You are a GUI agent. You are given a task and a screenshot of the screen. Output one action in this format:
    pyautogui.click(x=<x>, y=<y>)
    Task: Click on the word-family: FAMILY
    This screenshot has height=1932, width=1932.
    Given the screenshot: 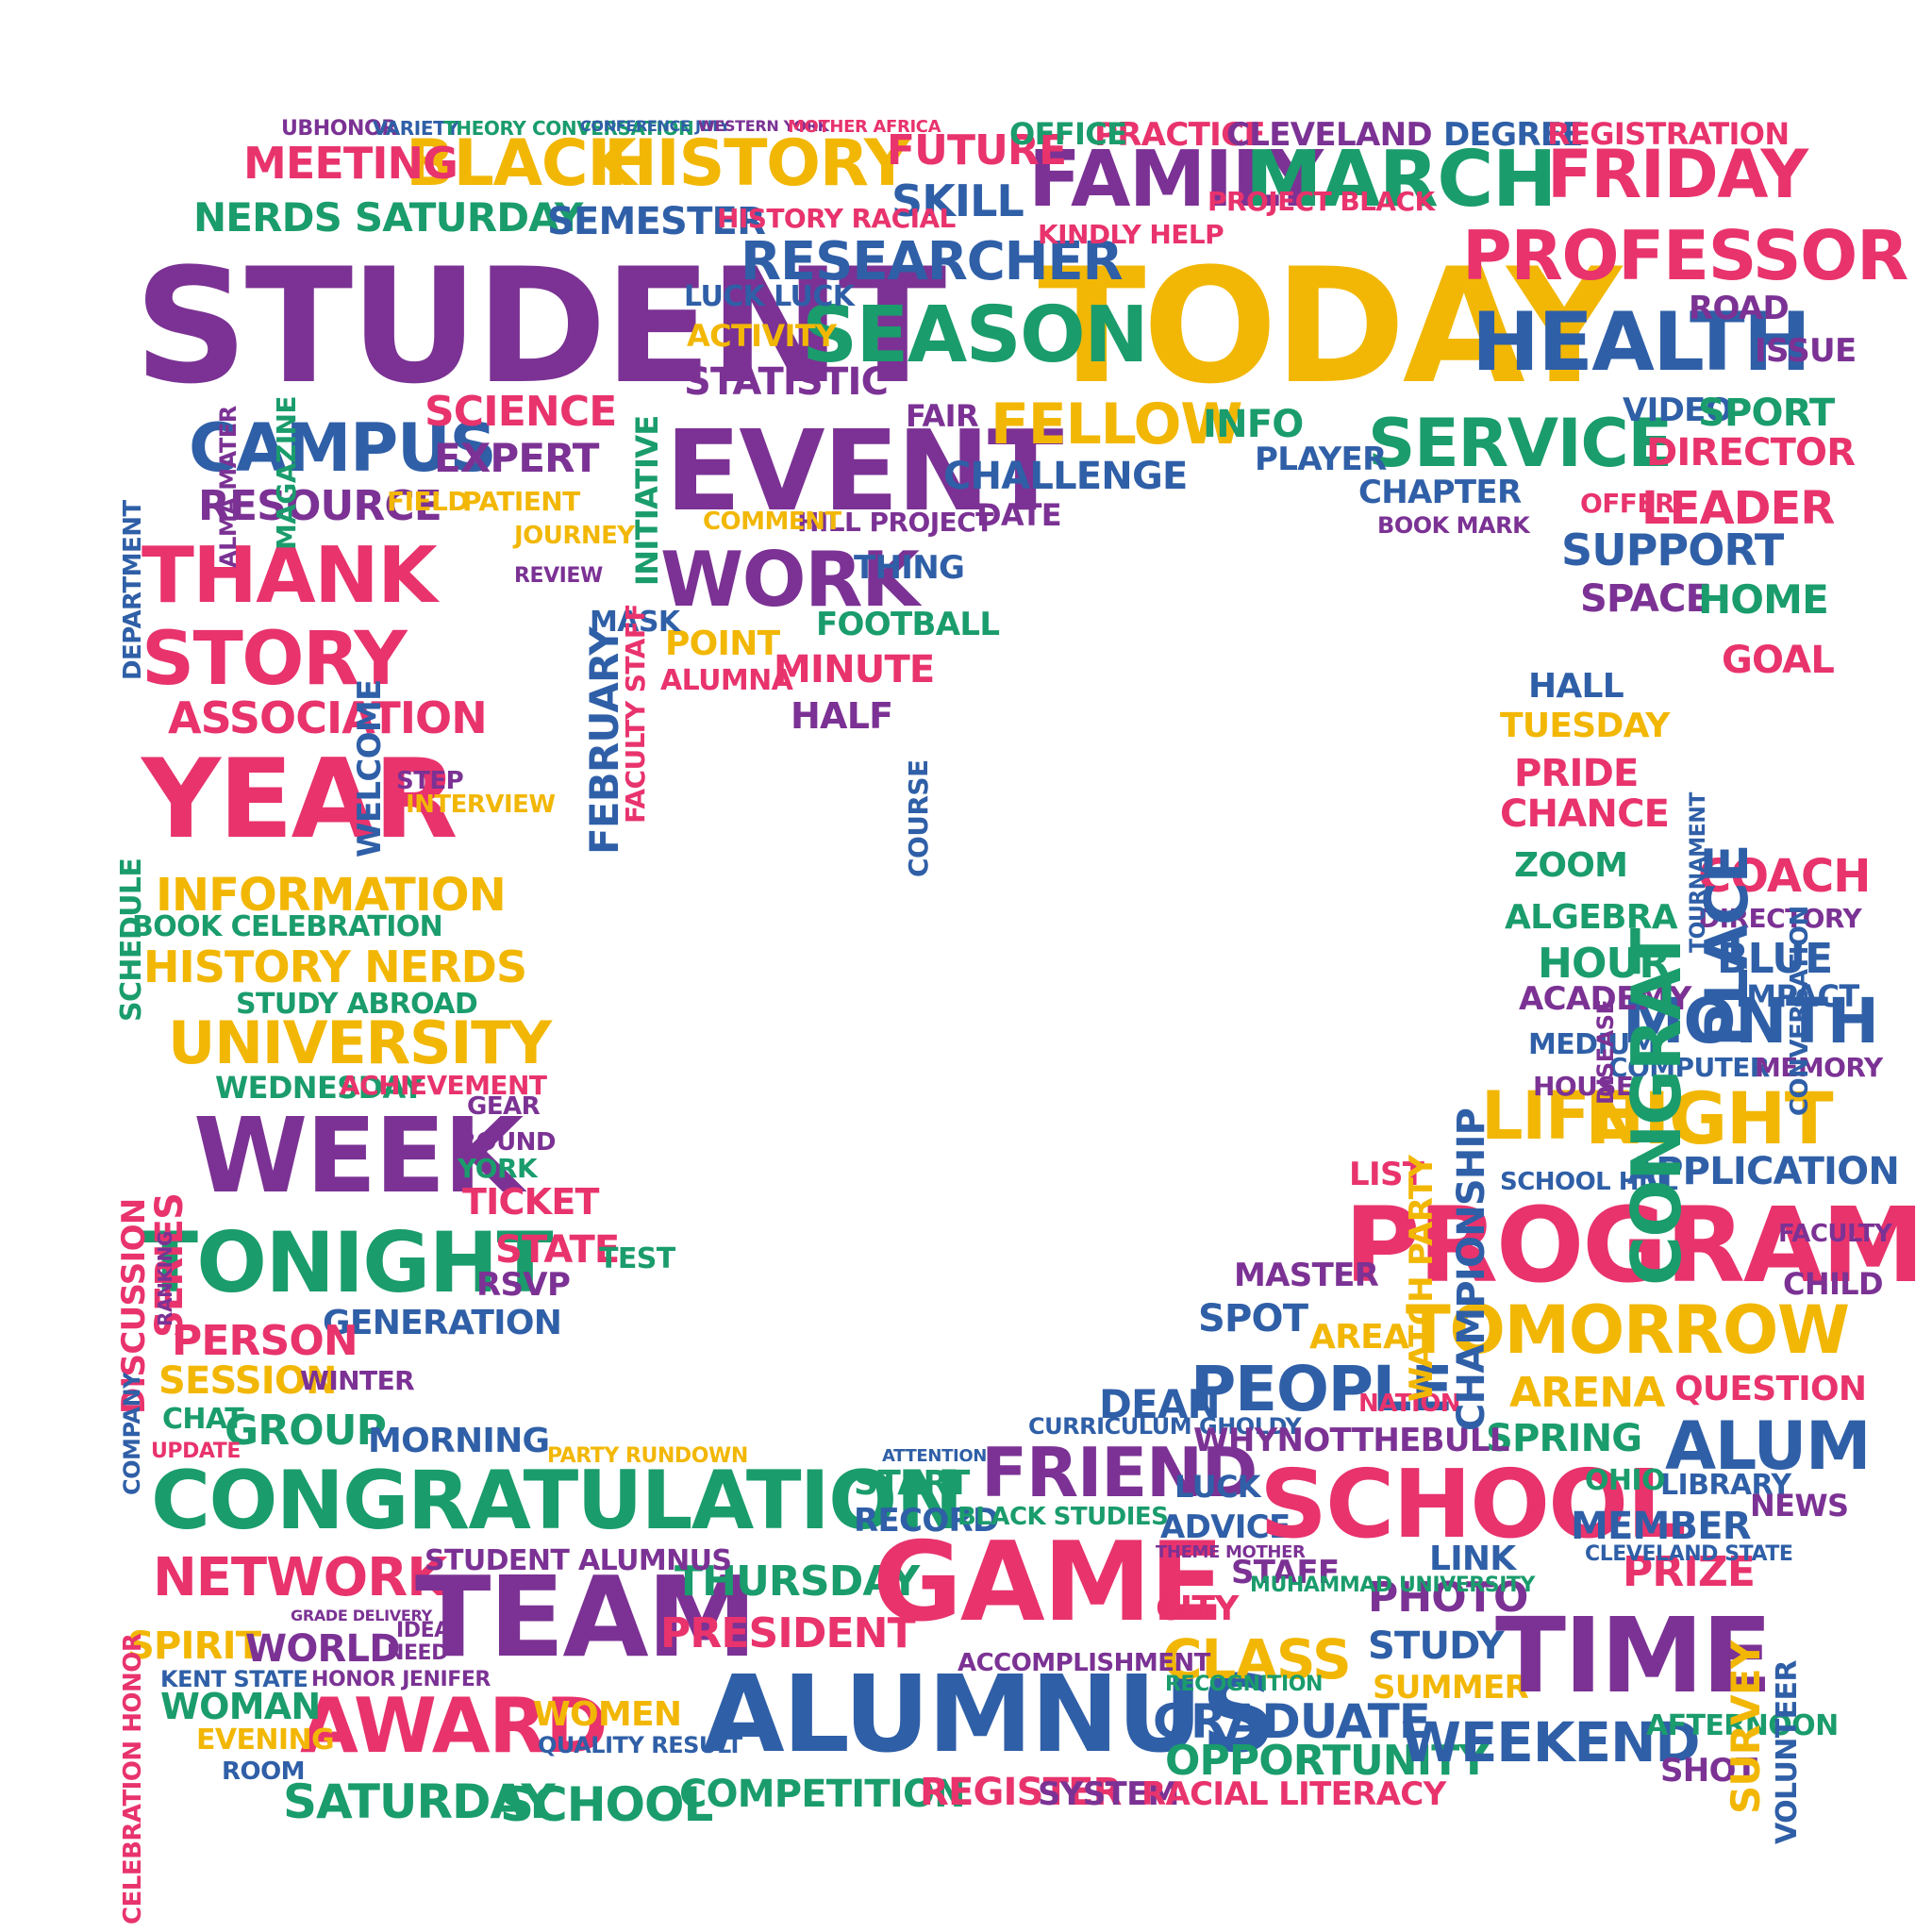 What is the action you would take?
    pyautogui.click(x=1176, y=180)
    